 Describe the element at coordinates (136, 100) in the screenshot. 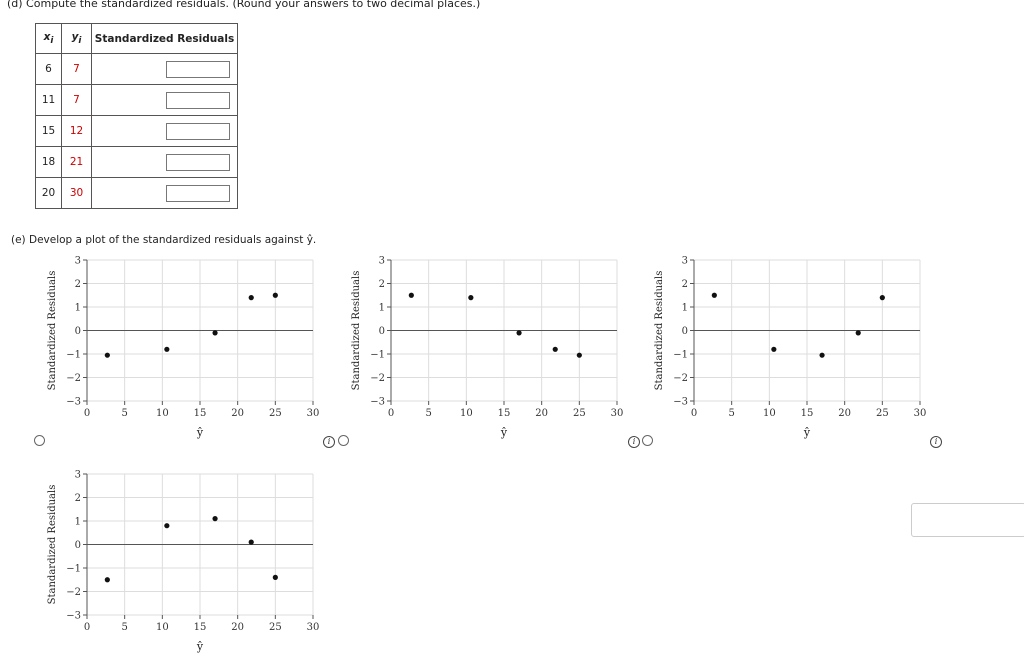

I see `table-row: 11 7` at that location.